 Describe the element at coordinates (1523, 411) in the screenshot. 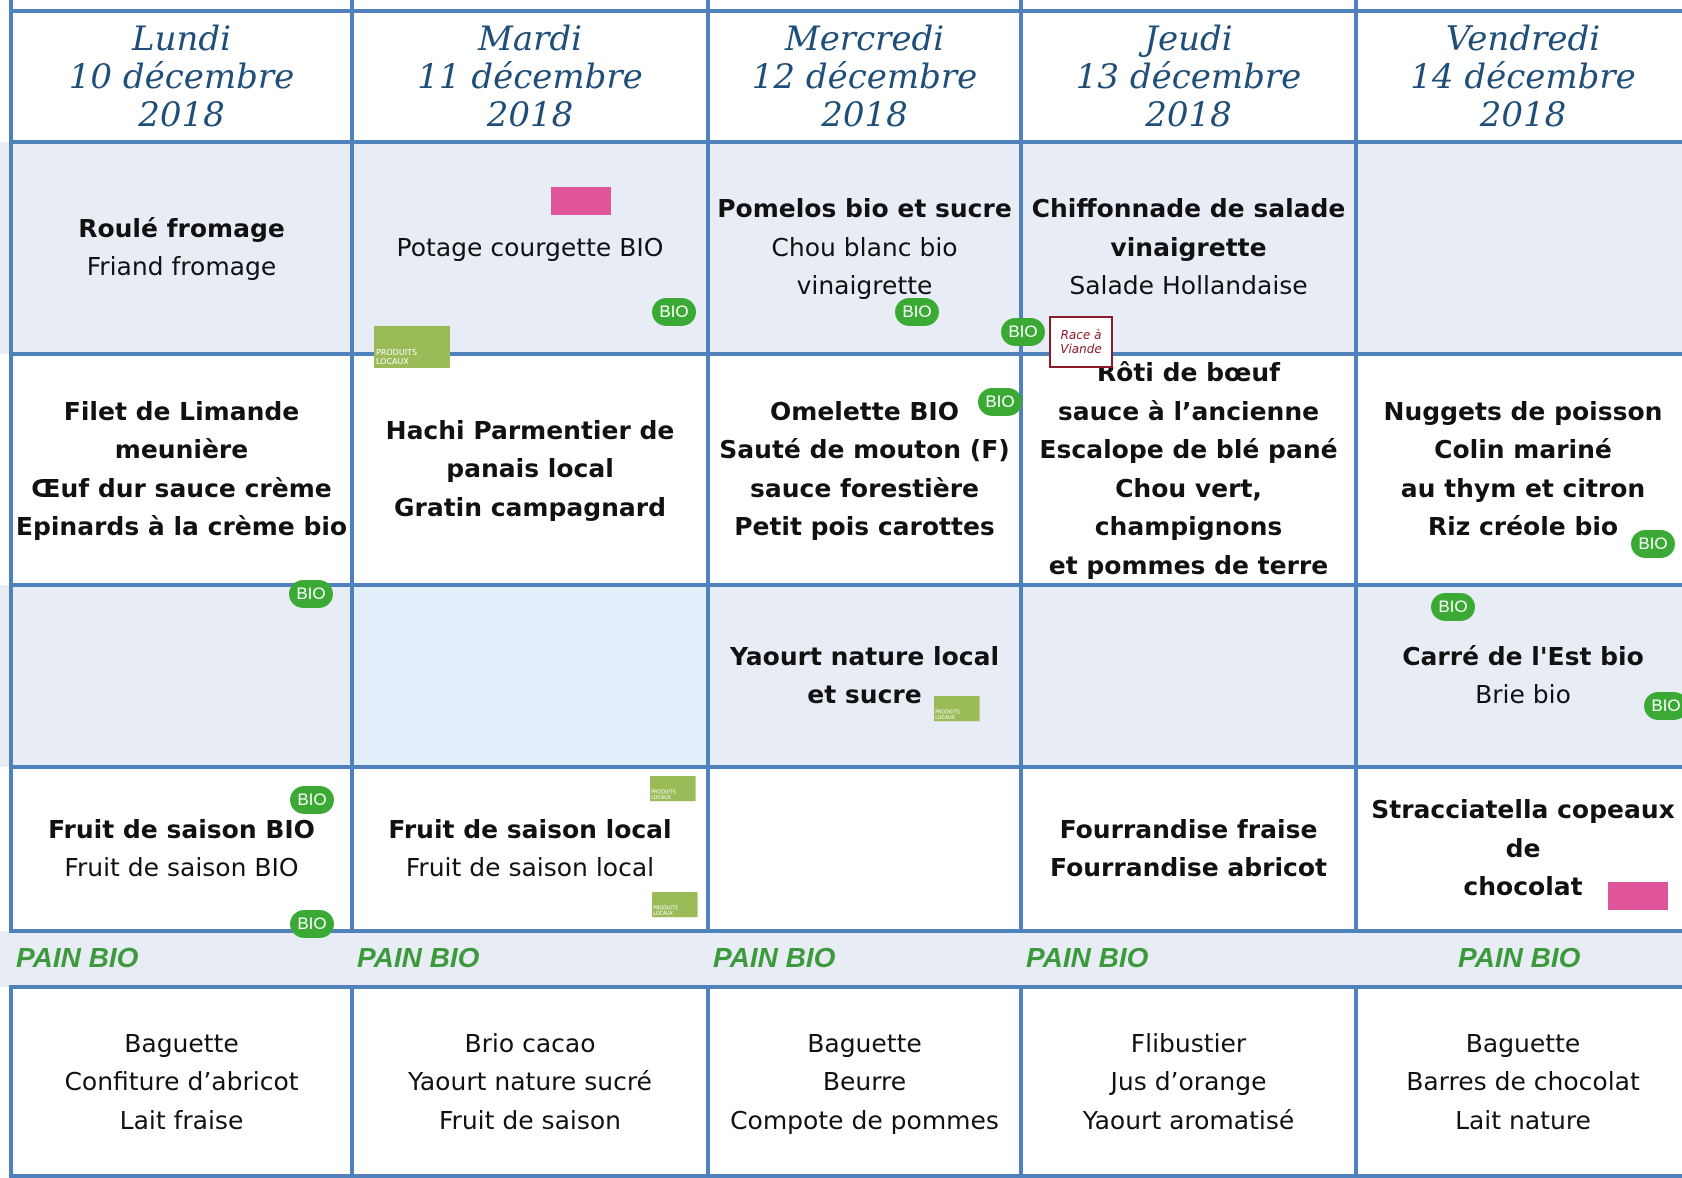

I see `dish-bold: Nuggets de poisson` at that location.